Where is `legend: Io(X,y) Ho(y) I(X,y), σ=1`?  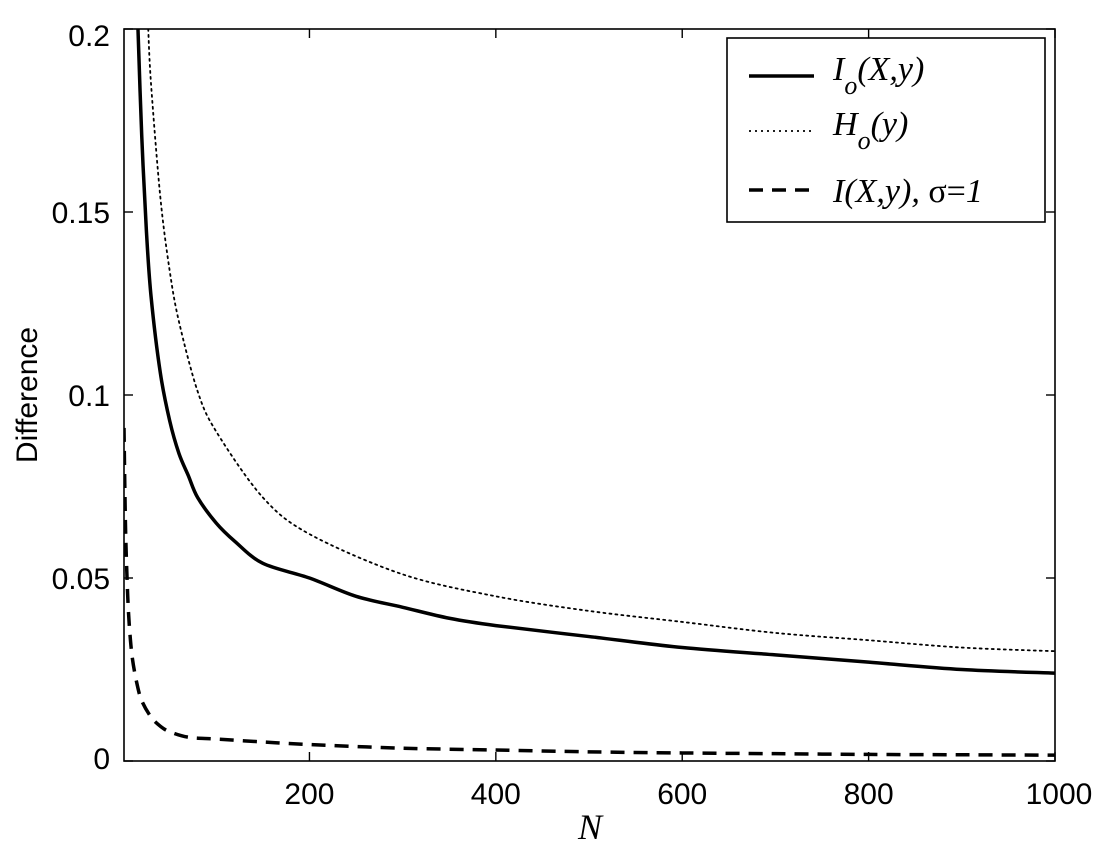
legend: Io(X,y) Ho(y) I(X,y), σ=1 is located at coordinates (886, 130).